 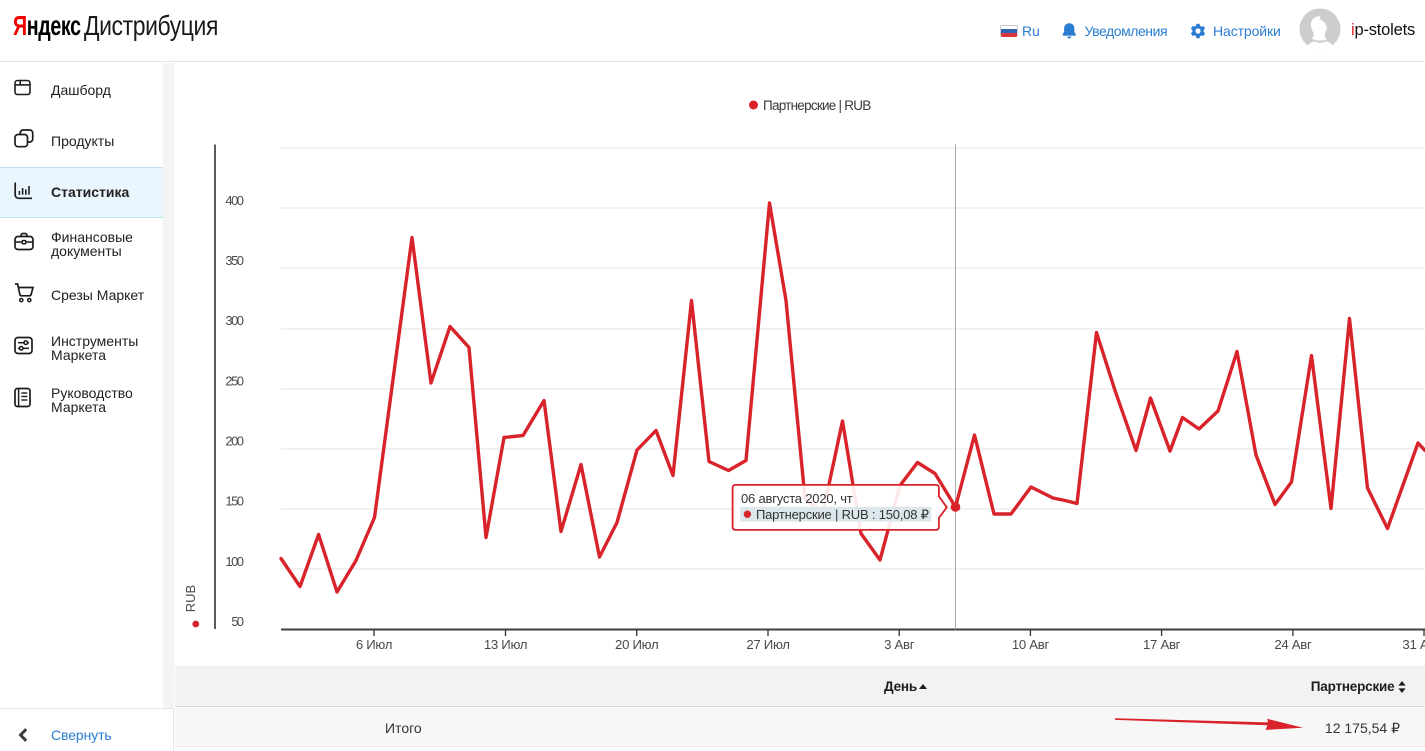 What do you see at coordinates (817, 105) in the screenshot?
I see `svg-text: Партнерские | RUB` at bounding box center [817, 105].